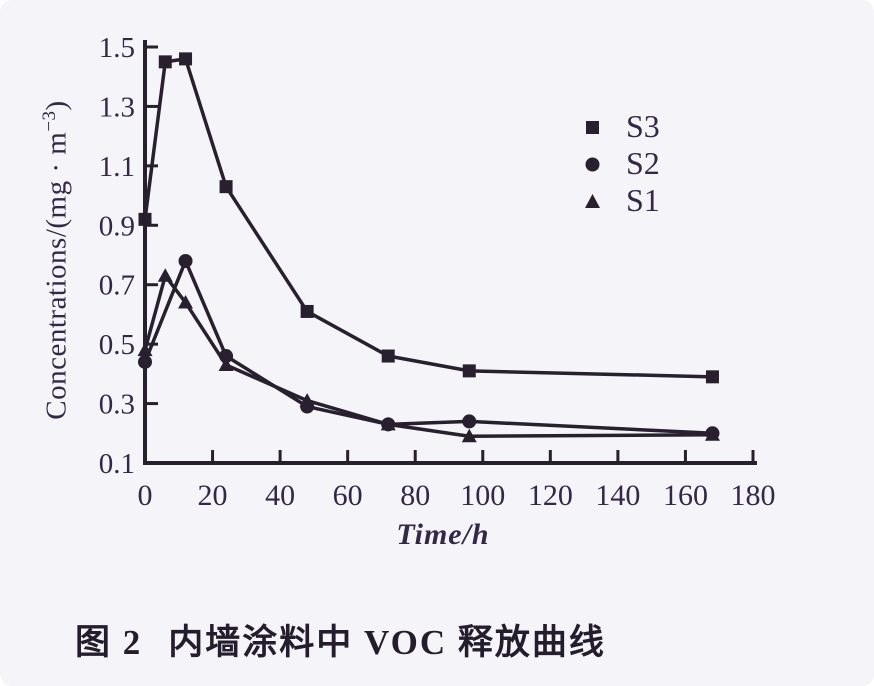 The height and width of the screenshot is (686, 874). What do you see at coordinates (117, 48) in the screenshot?
I see `y-tick-label: 1.5` at bounding box center [117, 48].